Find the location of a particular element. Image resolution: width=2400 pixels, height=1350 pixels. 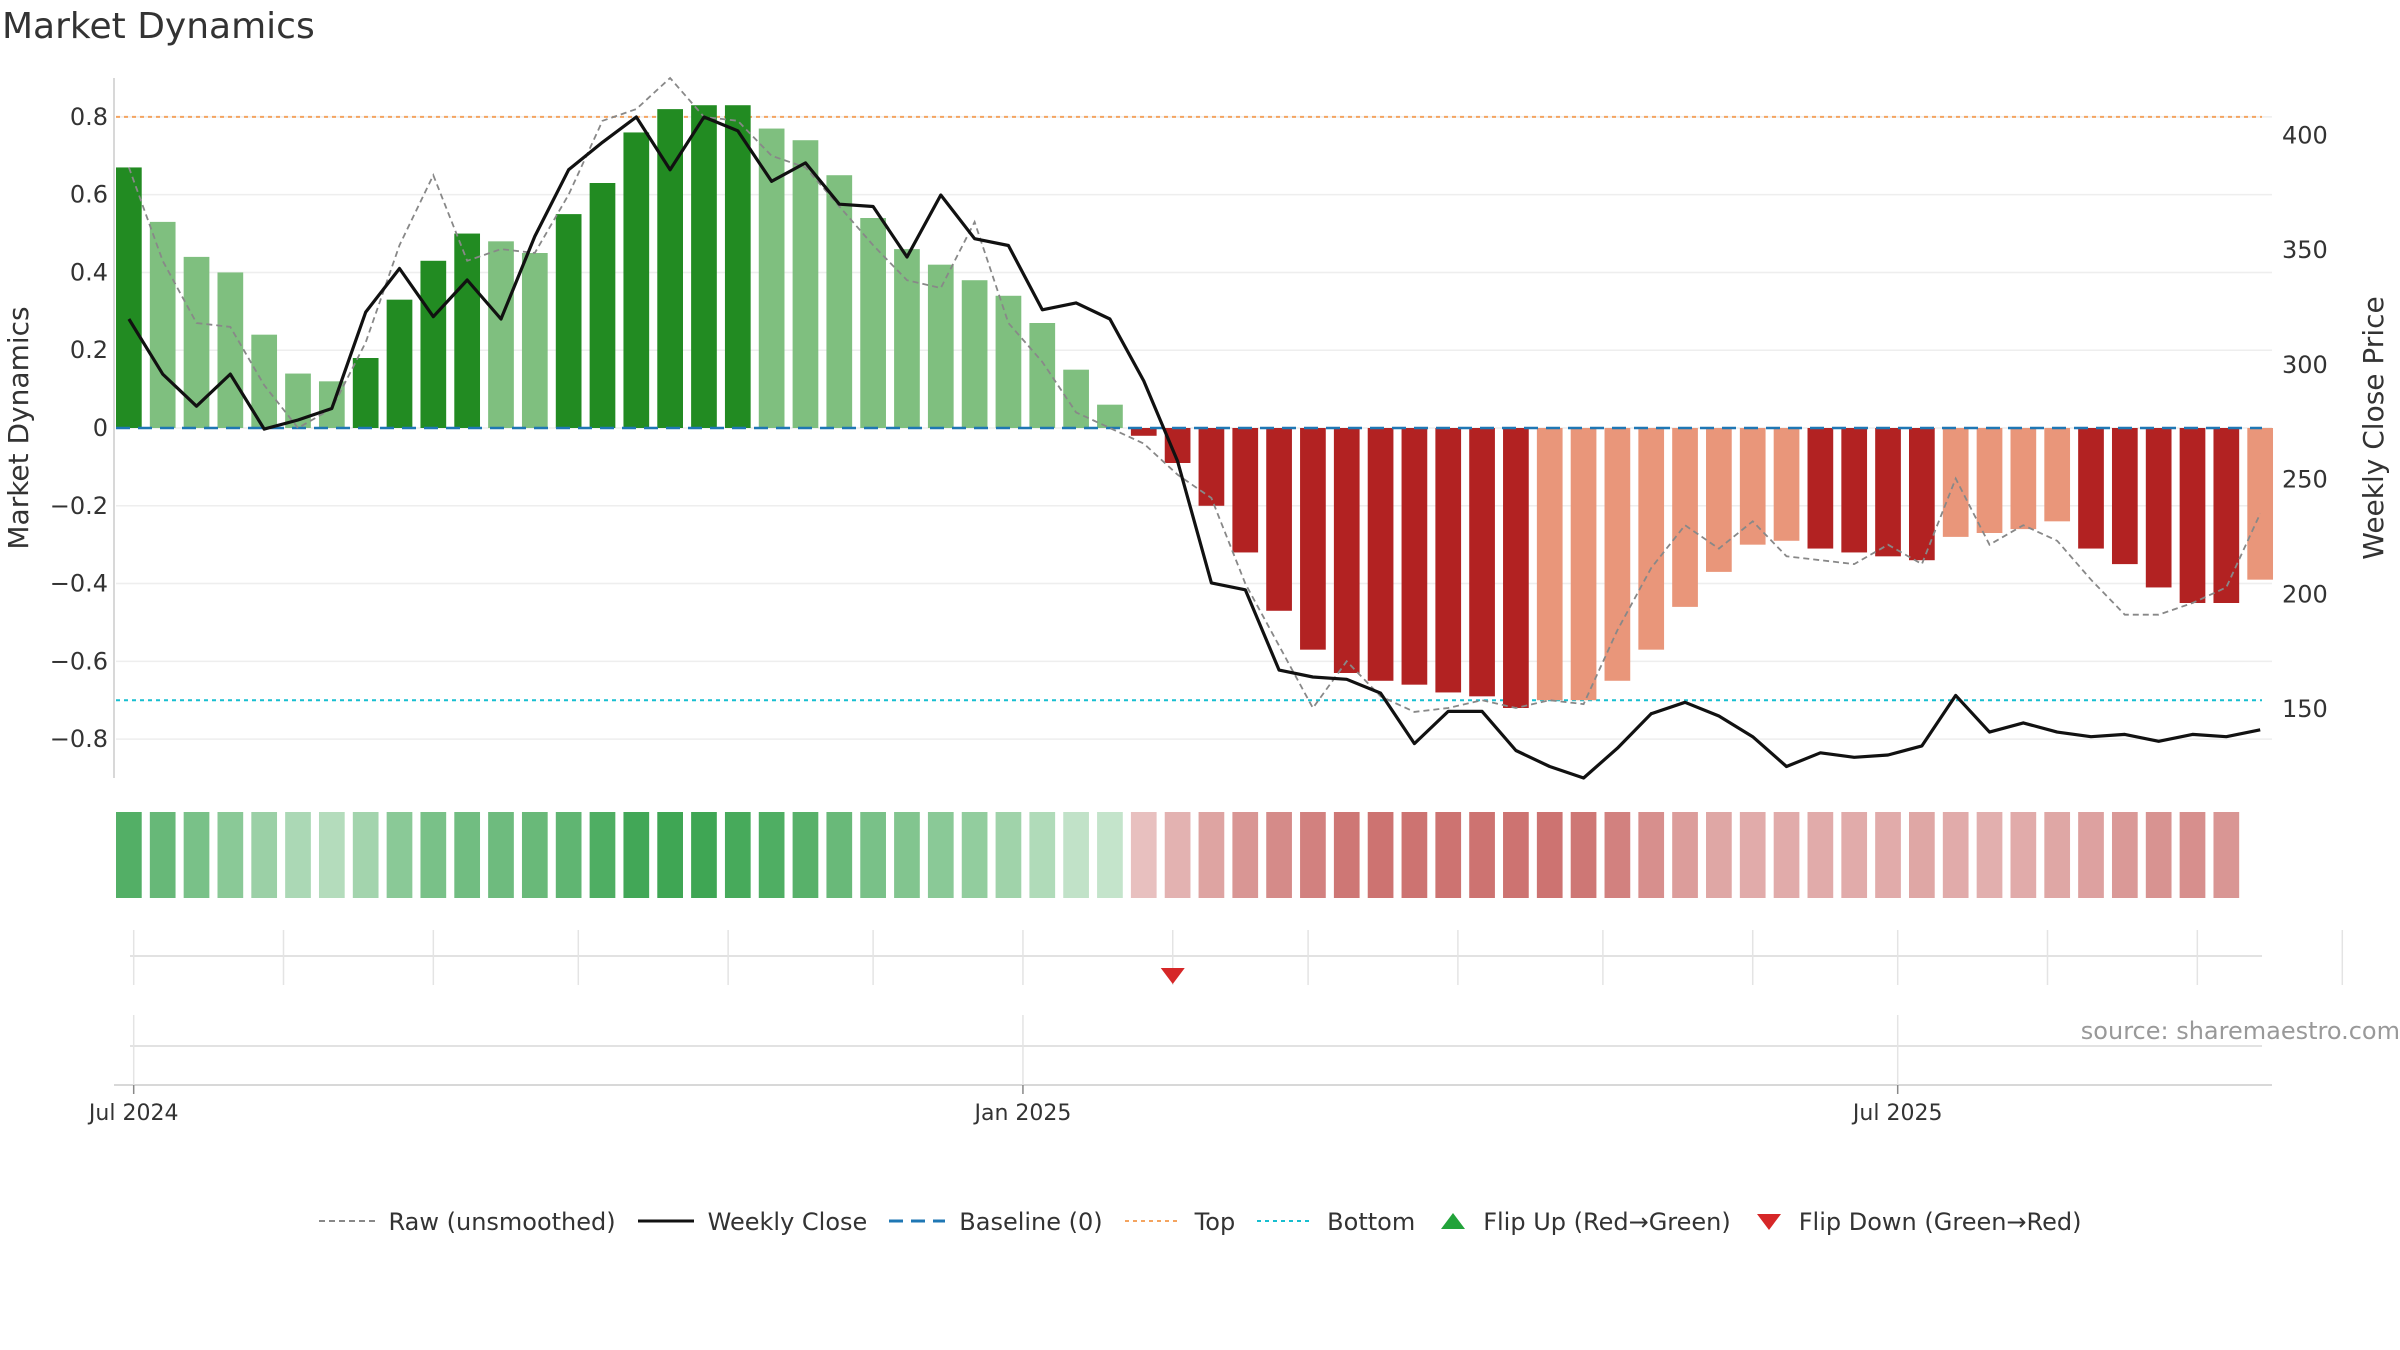

y-tick-label: 0.2 is located at coordinates (89, 350).